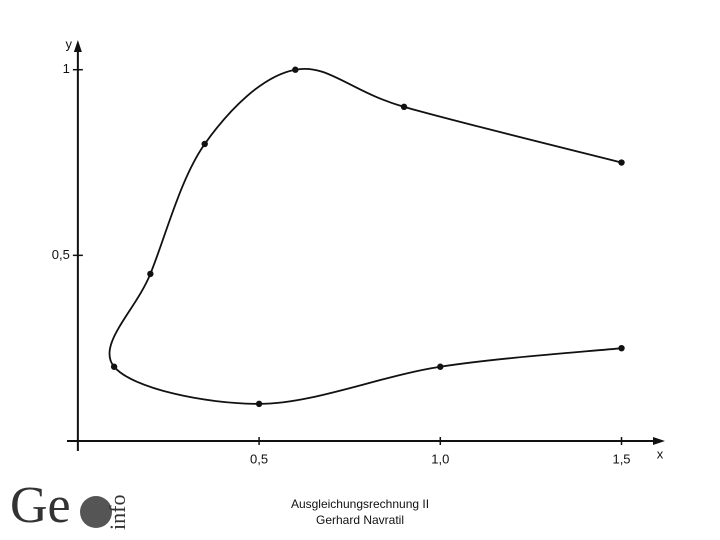  I want to click on logo: Ge info, so click(70, 505).